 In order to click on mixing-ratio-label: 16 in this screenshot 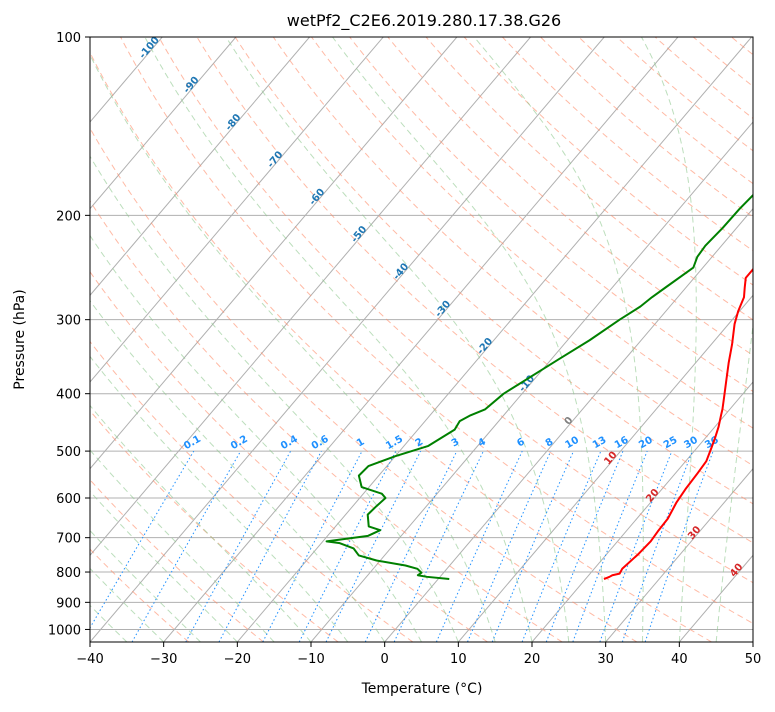, I will do `click(622, 443)`.